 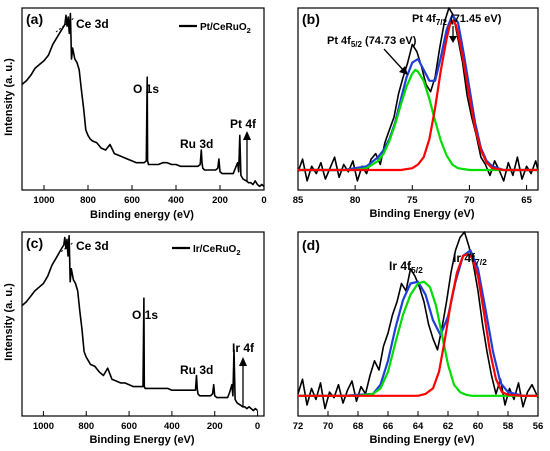 What do you see at coordinates (412, 200) in the screenshot?
I see `panel-b-xtick-label: 75` at bounding box center [412, 200].